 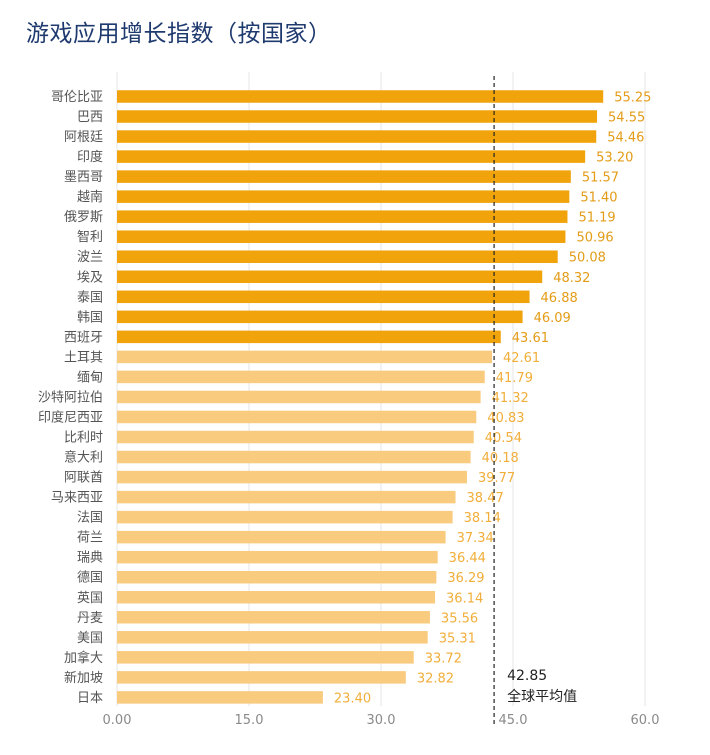 What do you see at coordinates (90, 598) in the screenshot?
I see `category-label: 英国` at bounding box center [90, 598].